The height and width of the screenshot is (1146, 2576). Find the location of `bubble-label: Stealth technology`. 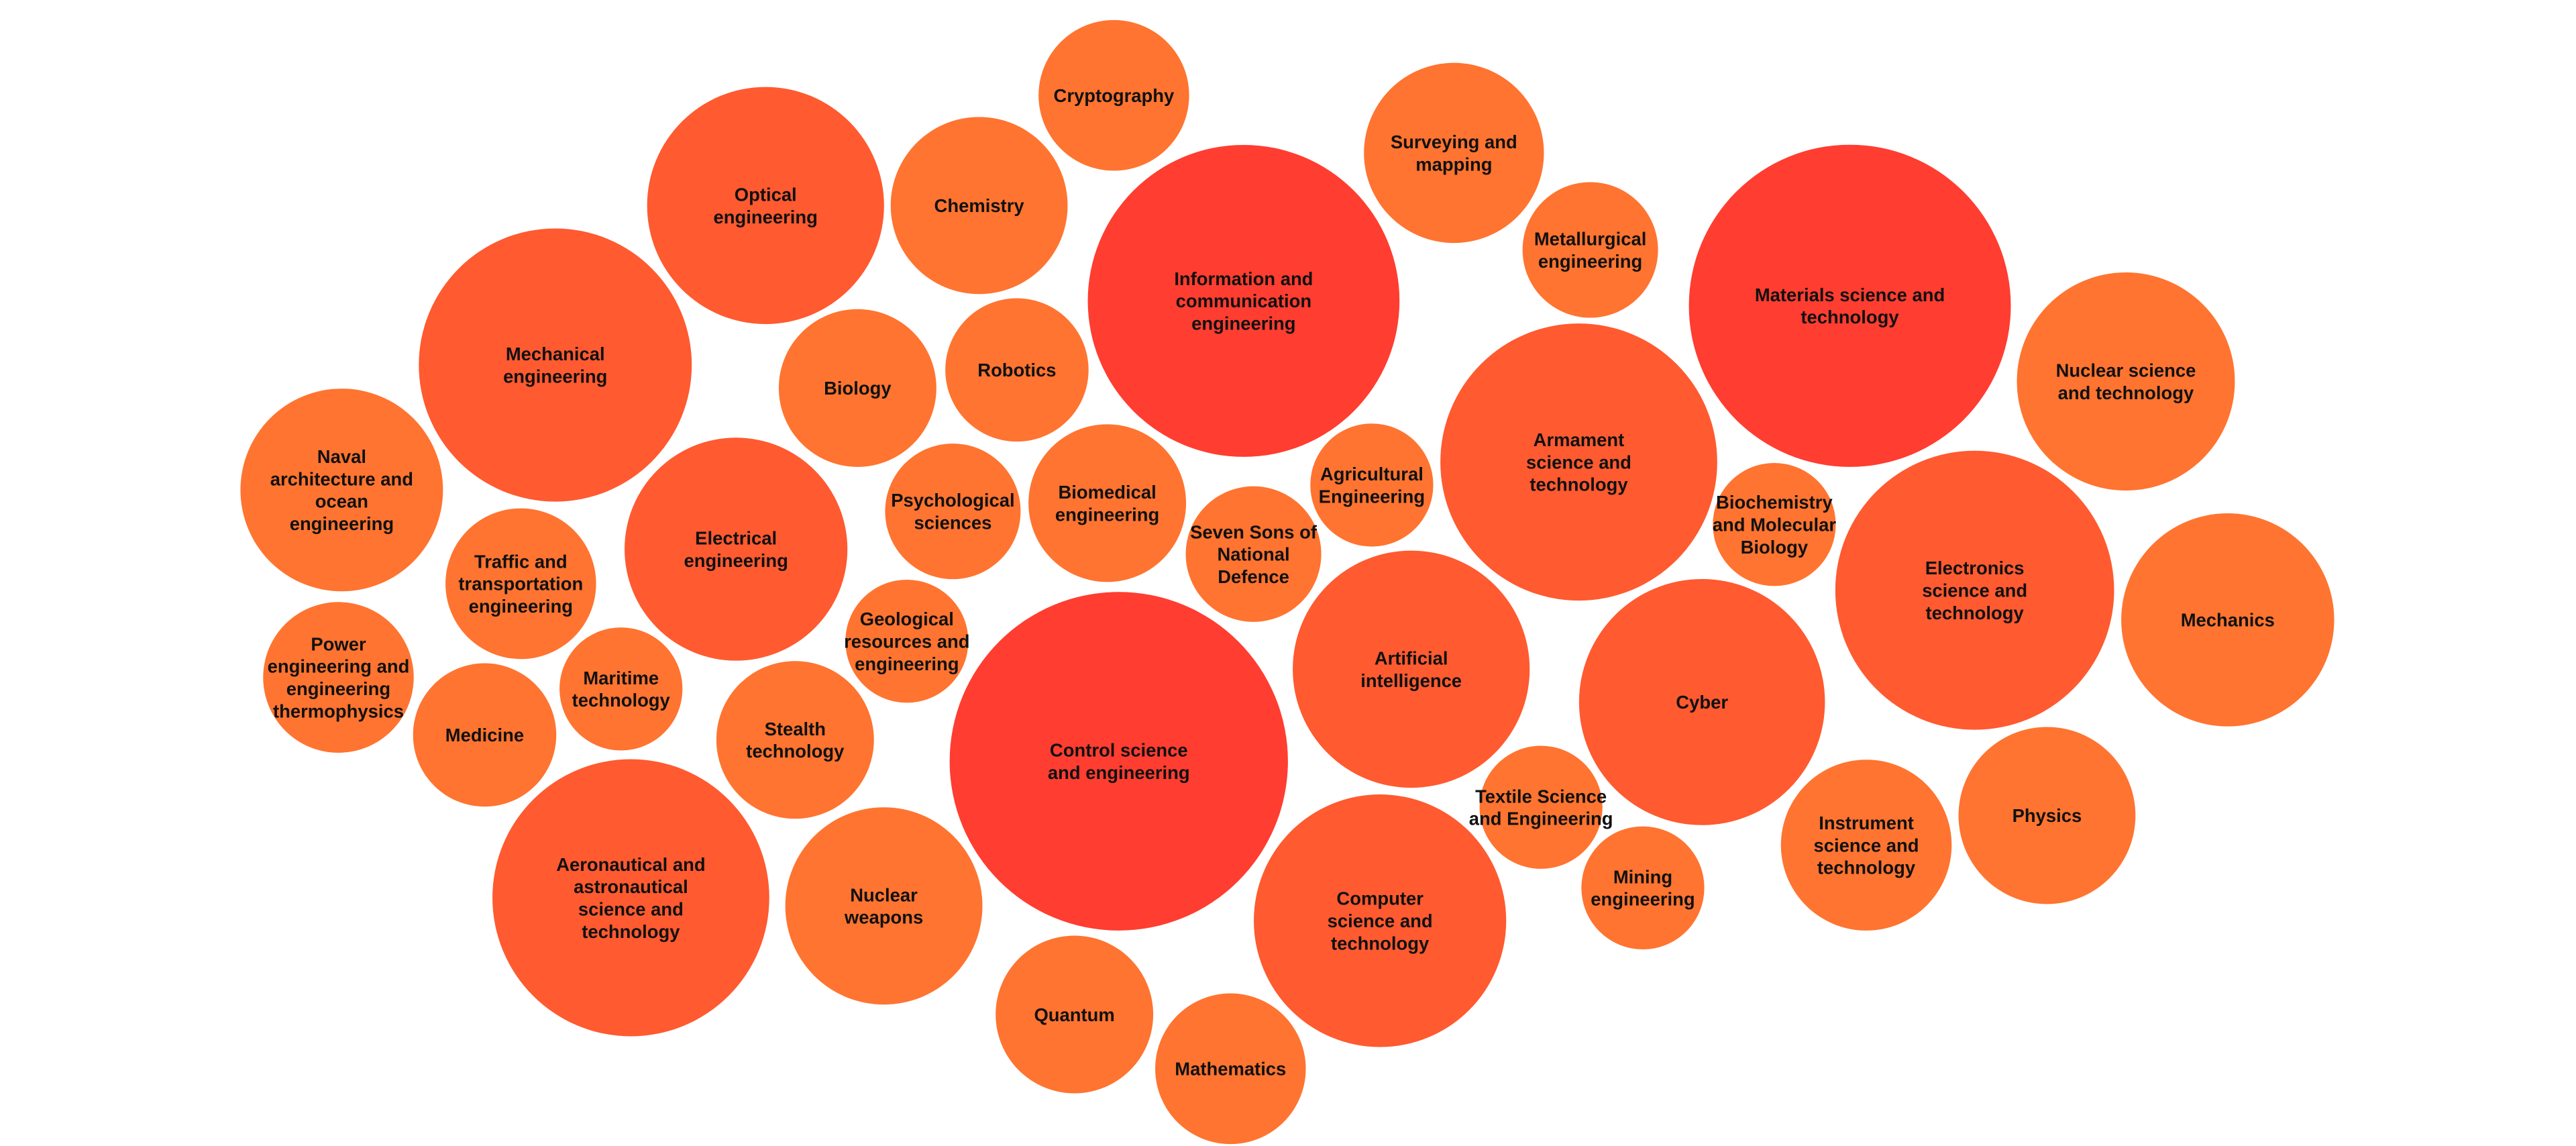

bubble-label: Stealth technology is located at coordinates (795, 740).